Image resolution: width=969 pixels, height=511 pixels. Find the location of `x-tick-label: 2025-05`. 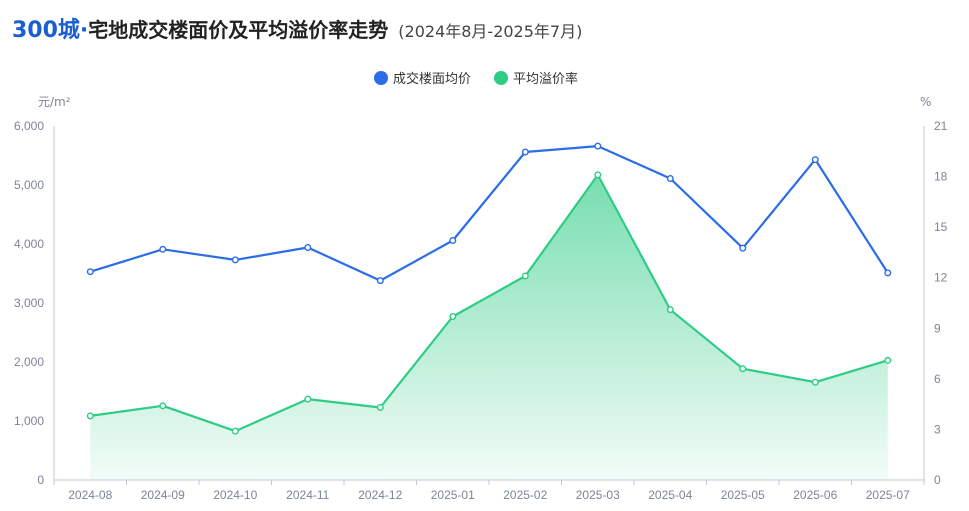

x-tick-label: 2025-05 is located at coordinates (743, 495).